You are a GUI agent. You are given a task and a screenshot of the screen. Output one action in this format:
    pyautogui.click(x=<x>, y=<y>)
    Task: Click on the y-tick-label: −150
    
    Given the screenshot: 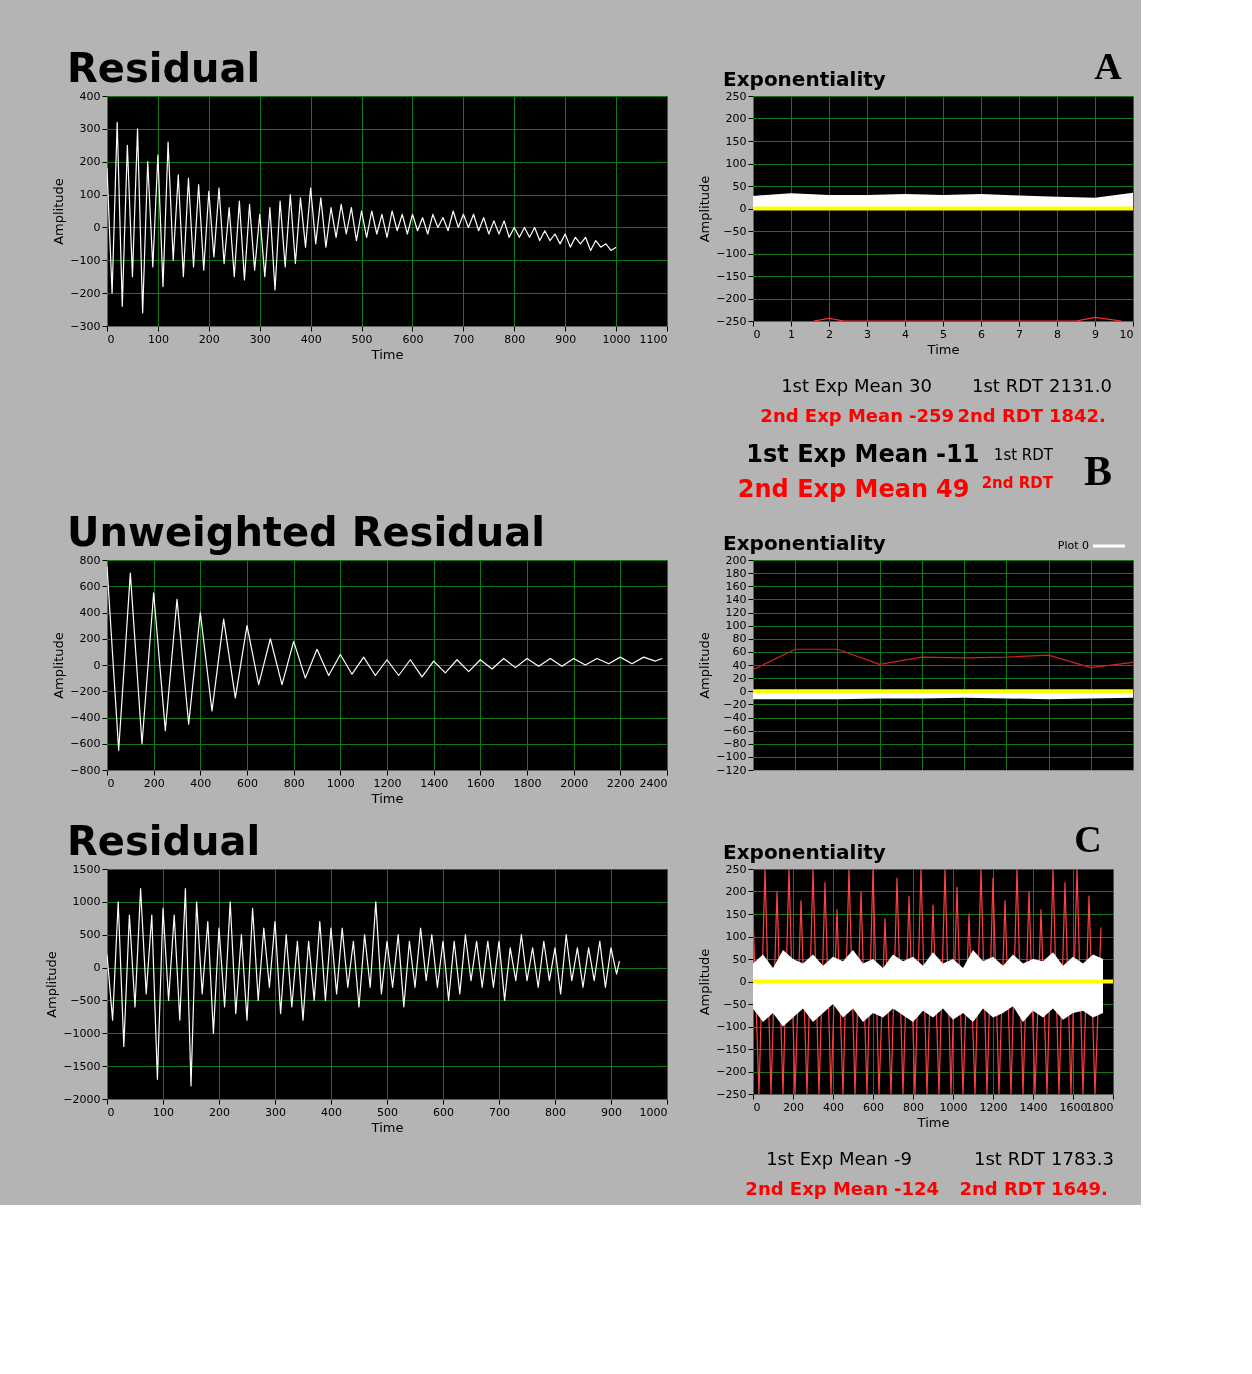 What is the action you would take?
    pyautogui.click(x=731, y=276)
    